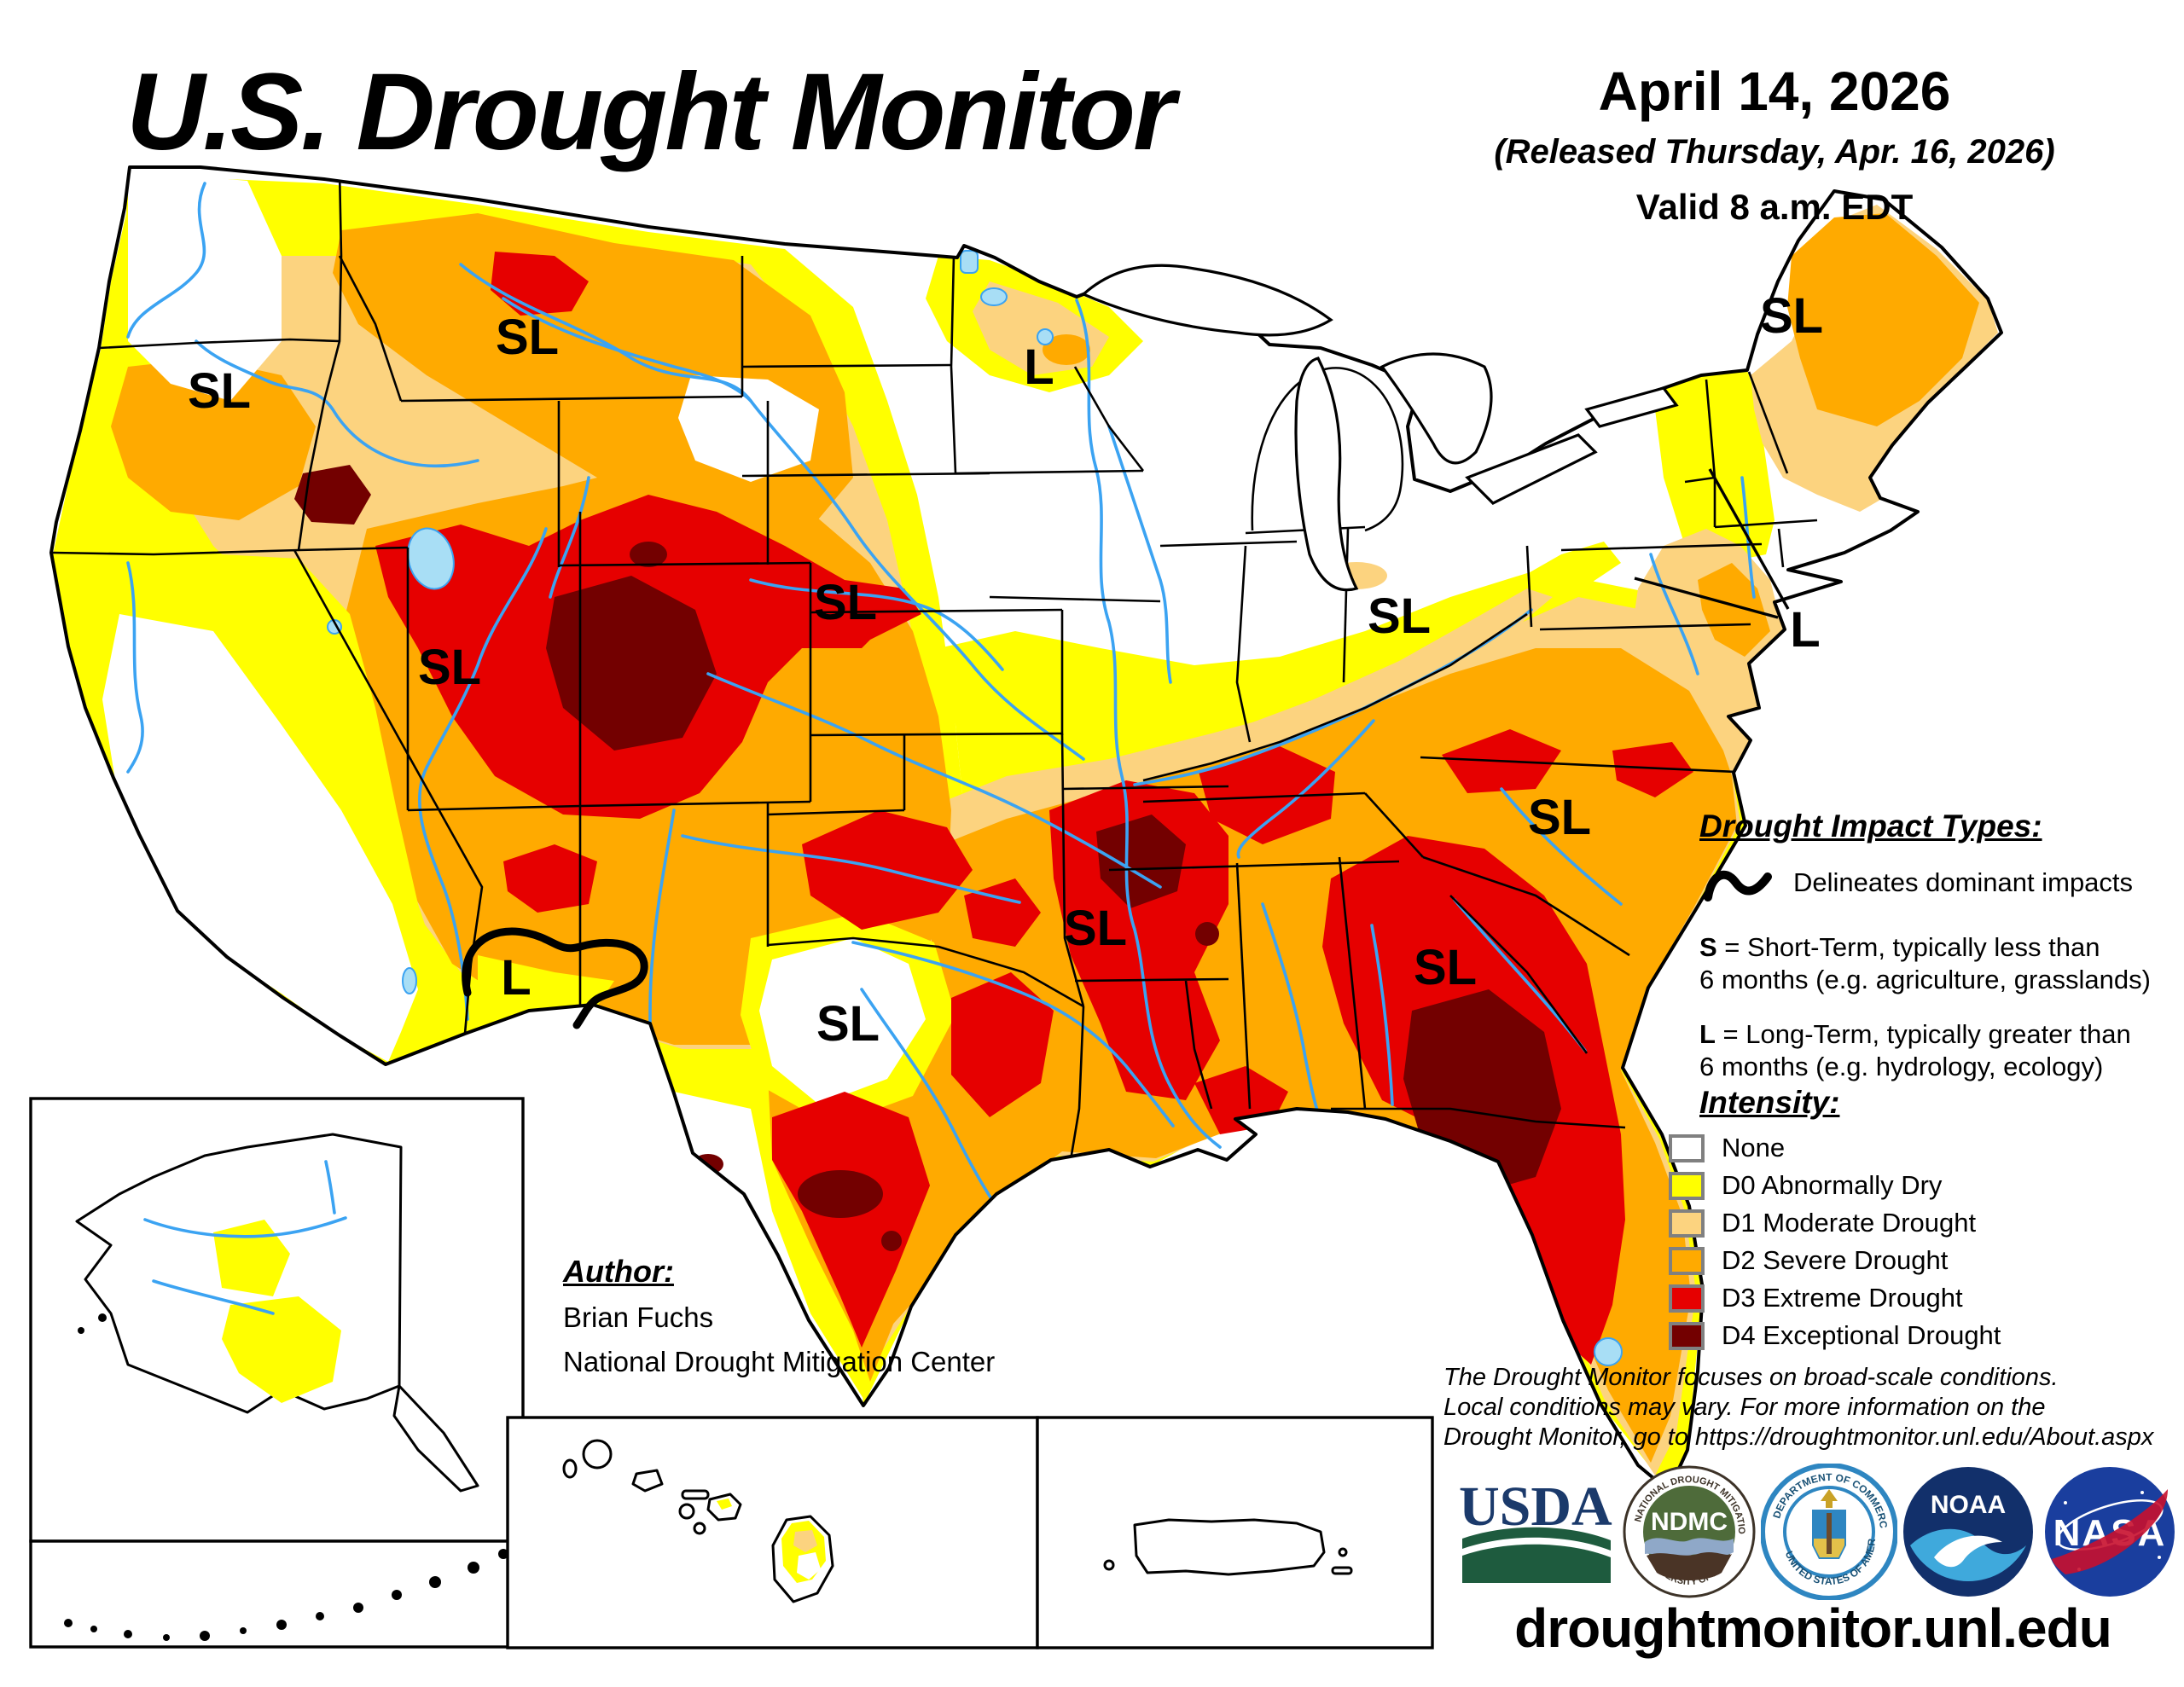 The height and width of the screenshot is (1687, 2184). I want to click on puerto-rico-inset, so click(1235, 1532).